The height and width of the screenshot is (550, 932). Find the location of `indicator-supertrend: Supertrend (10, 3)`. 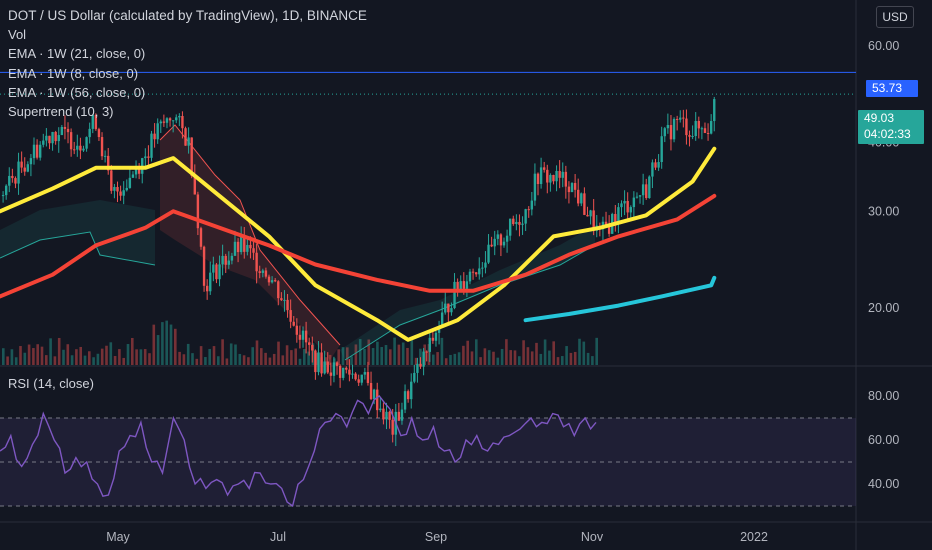

indicator-supertrend: Supertrend (10, 3) is located at coordinates (61, 112).